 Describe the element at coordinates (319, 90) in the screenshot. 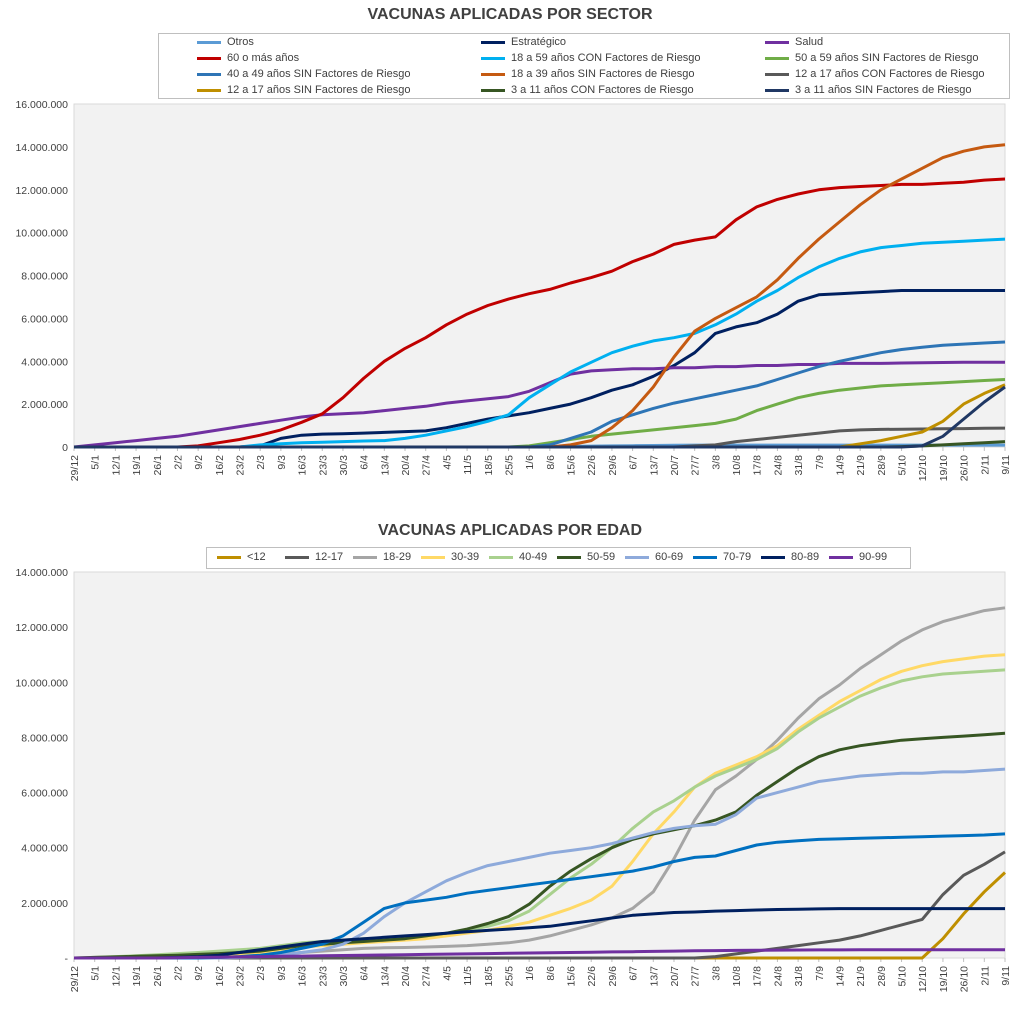

I see `legend-label: 12 a 17 años SIN Factores de Riesgo` at that location.